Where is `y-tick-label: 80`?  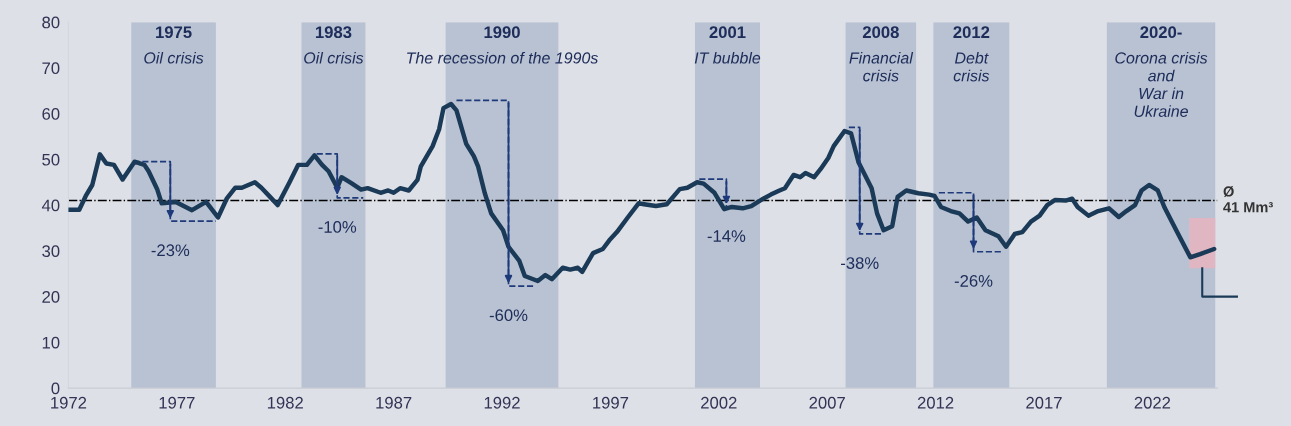 y-tick-label: 80 is located at coordinates (51, 22).